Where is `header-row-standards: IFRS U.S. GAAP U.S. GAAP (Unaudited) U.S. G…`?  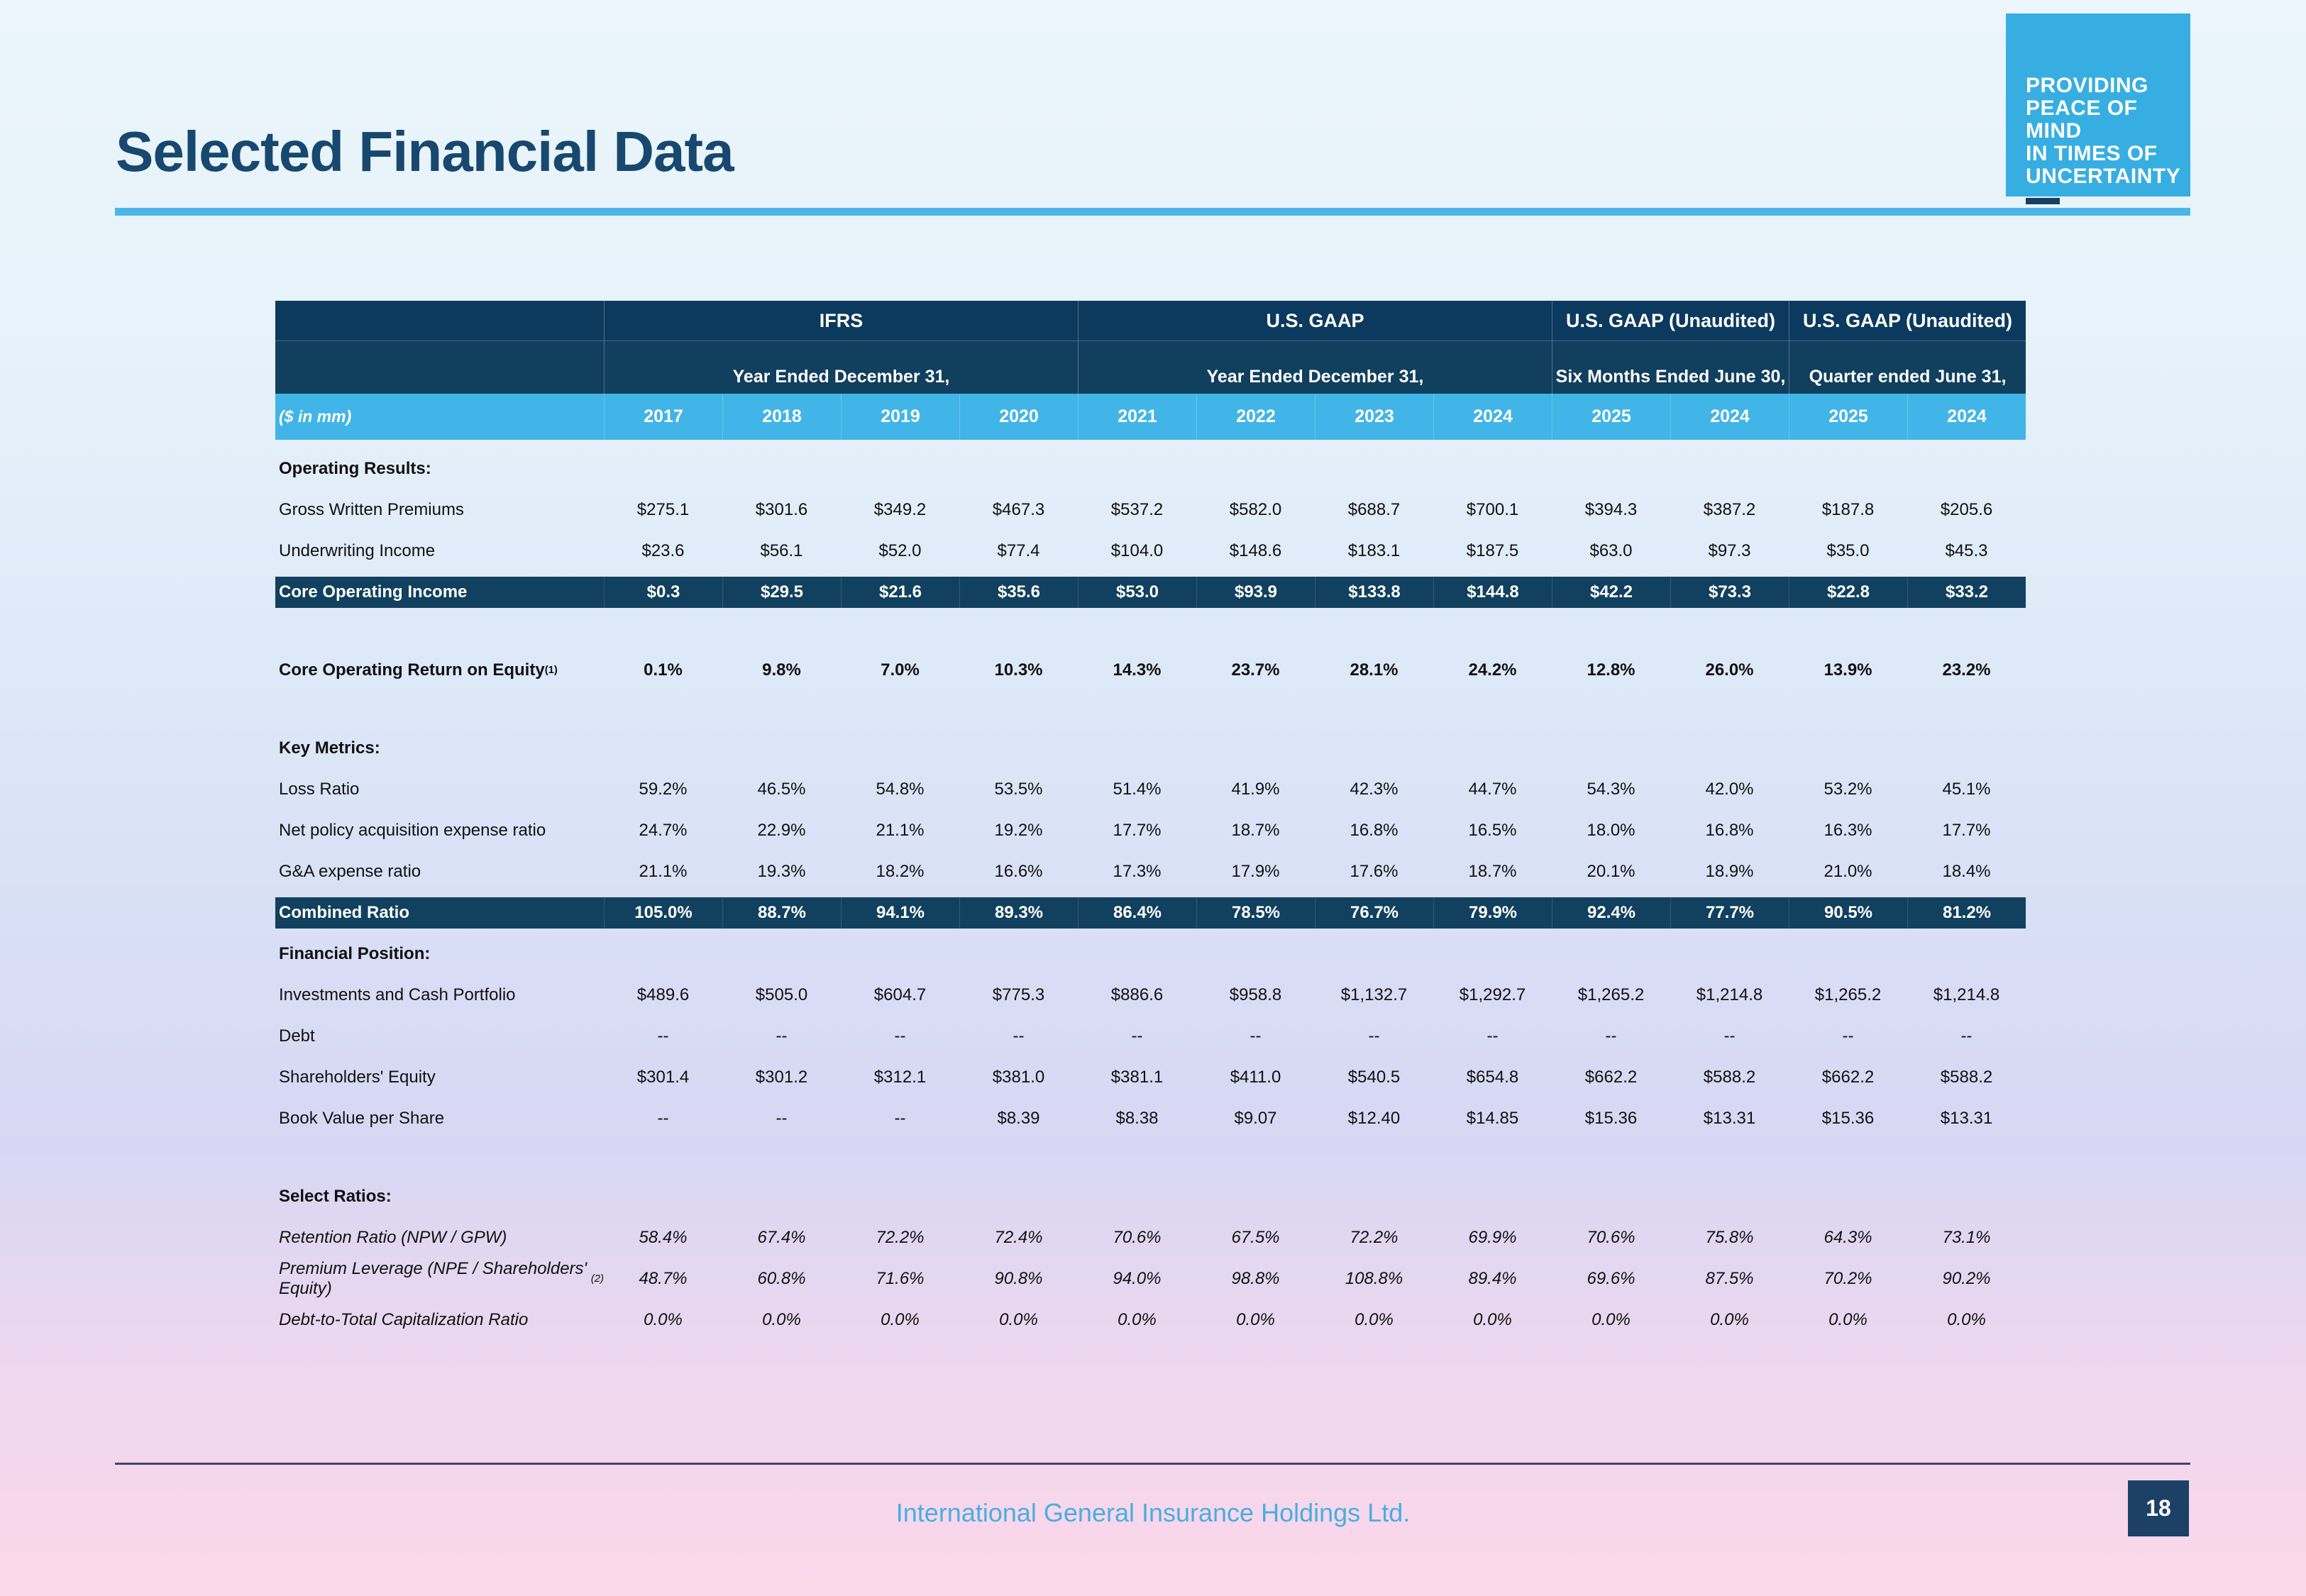 header-row-standards: IFRS U.S. GAAP U.S. GAAP (Unaudited) U.S. G… is located at coordinates (1150, 320).